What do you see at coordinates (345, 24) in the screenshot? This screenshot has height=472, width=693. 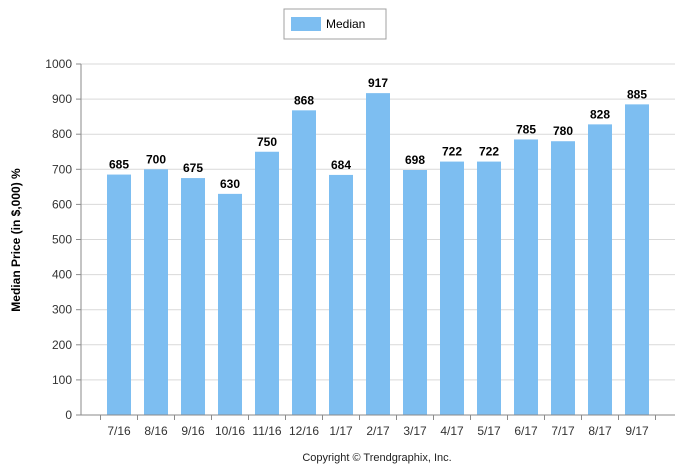 I see `legend-label: Median` at bounding box center [345, 24].